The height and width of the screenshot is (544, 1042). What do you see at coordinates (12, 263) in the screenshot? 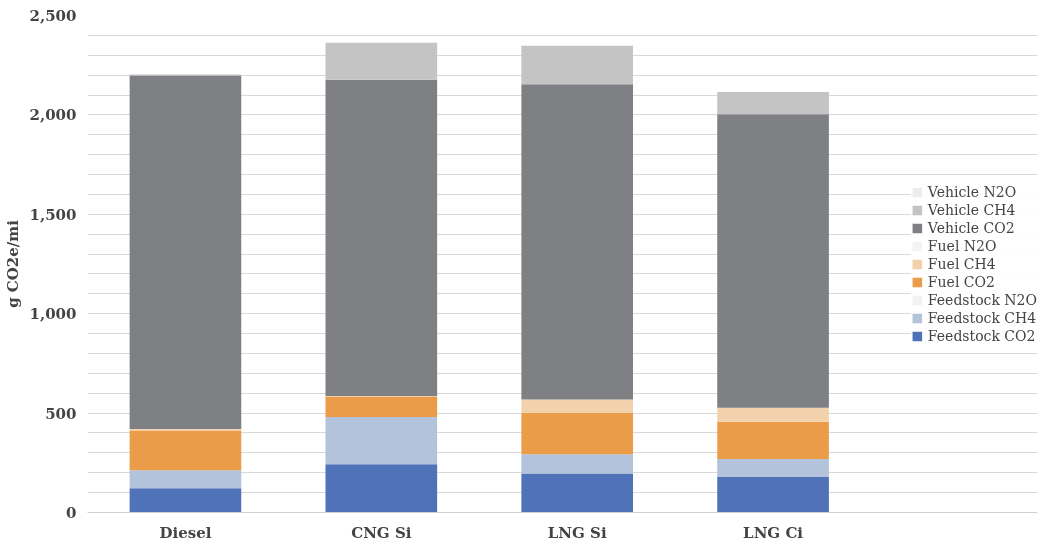
I see `y-axis-title: g CO2e/mi` at bounding box center [12, 263].